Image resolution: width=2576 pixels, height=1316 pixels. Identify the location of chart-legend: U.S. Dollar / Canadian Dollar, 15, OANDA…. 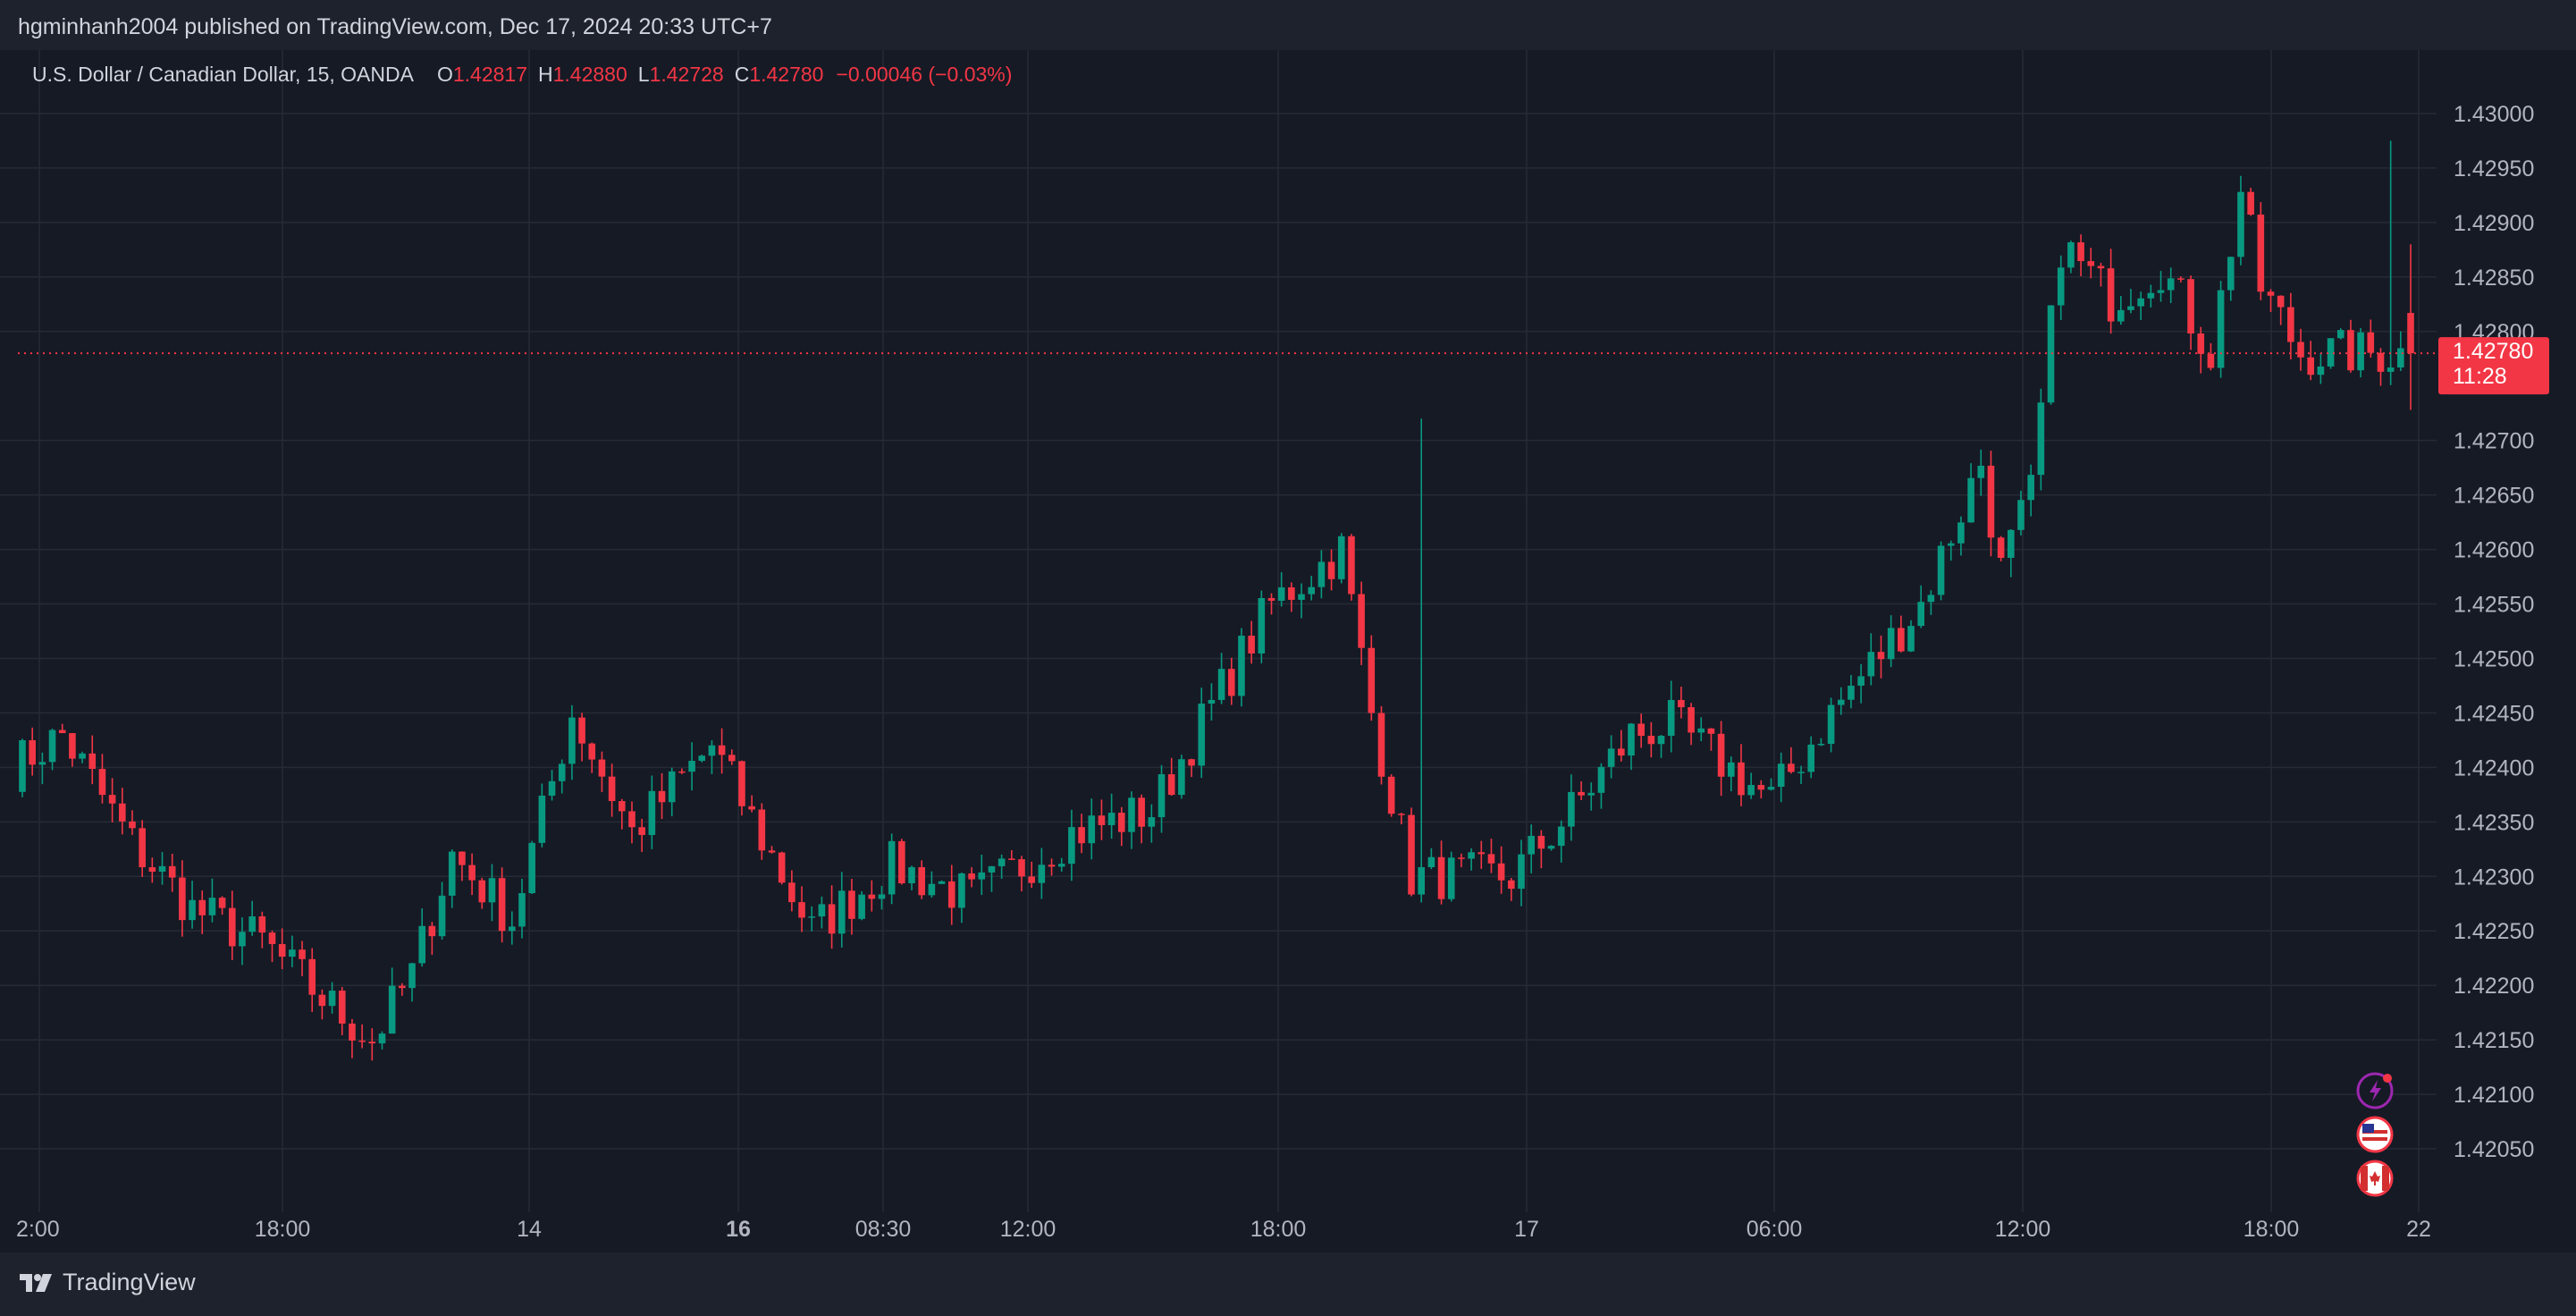
(522, 75).